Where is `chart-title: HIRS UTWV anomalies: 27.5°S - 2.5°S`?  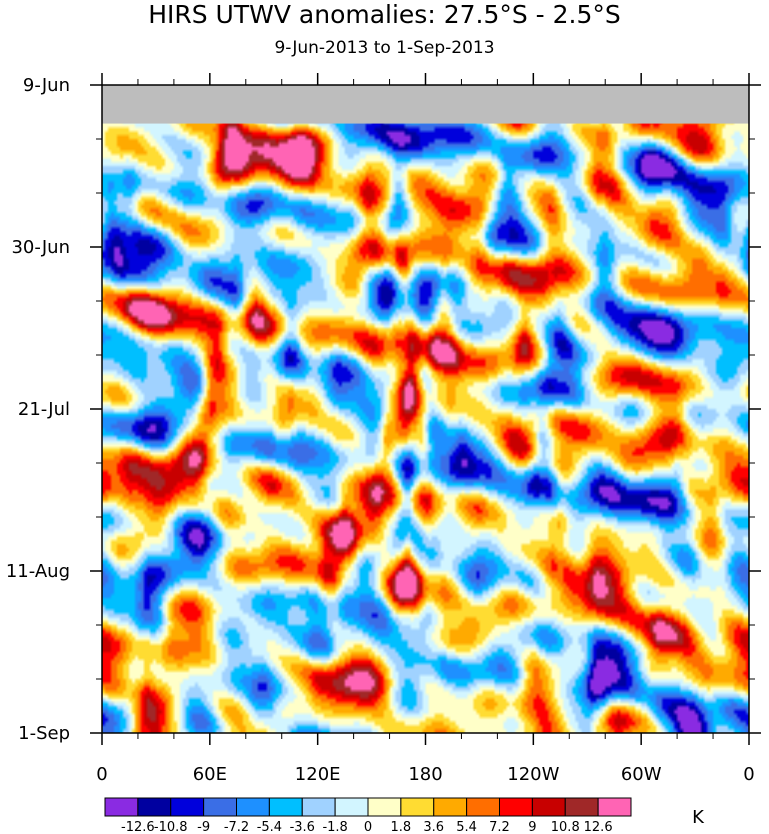 chart-title: HIRS UTWV anomalies: 27.5°S - 2.5°S is located at coordinates (384, 14).